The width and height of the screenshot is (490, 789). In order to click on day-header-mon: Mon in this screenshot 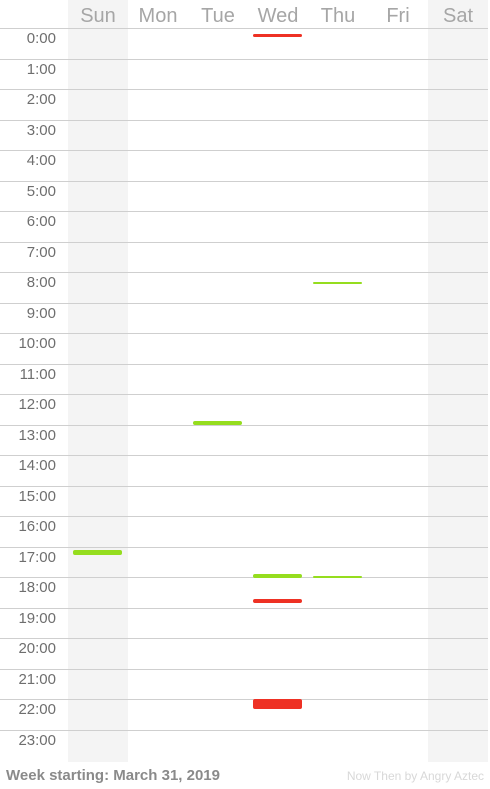, I will do `click(158, 16)`.